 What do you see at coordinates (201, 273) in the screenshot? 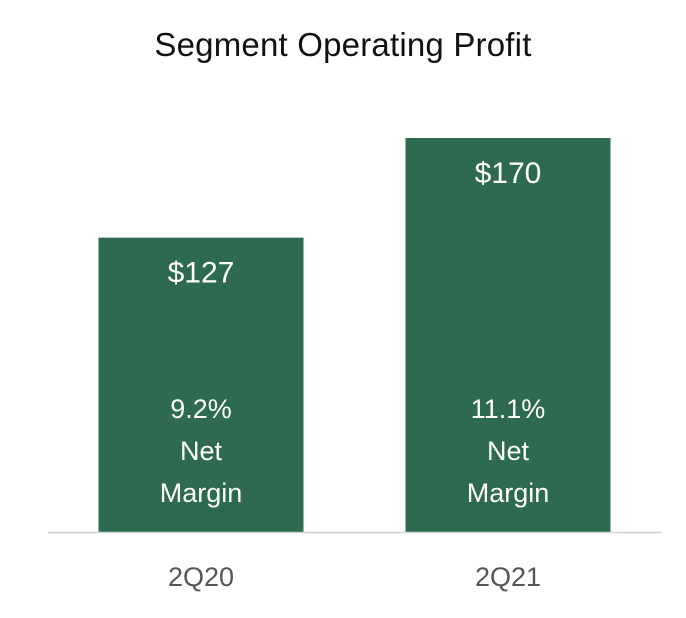
I see `value-label-2q20: $127` at bounding box center [201, 273].